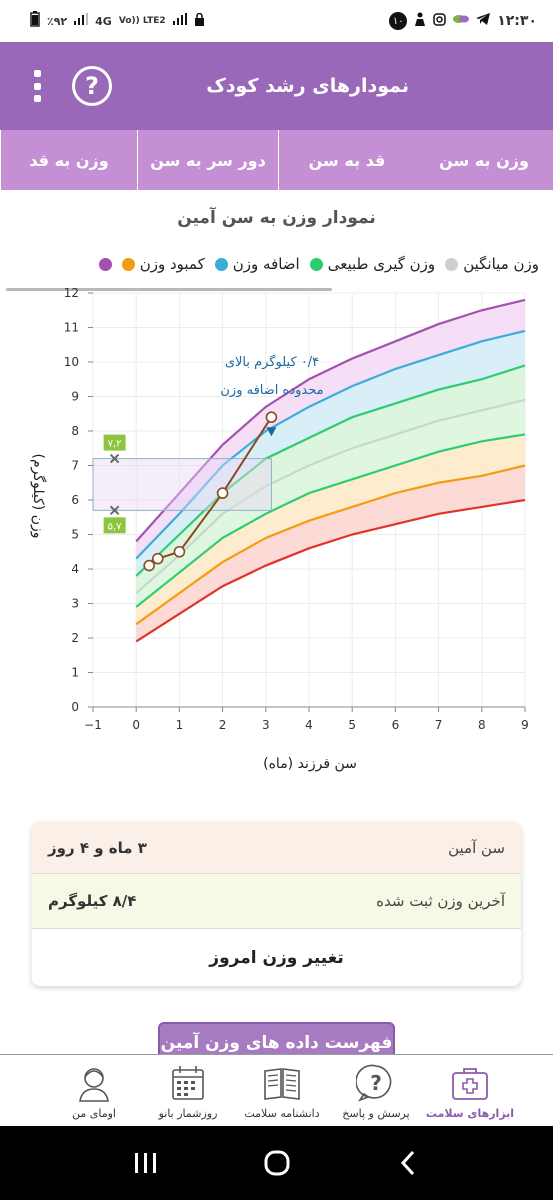 The width and height of the screenshot is (553, 1200). I want to click on x-tick-label: 1, so click(180, 725).